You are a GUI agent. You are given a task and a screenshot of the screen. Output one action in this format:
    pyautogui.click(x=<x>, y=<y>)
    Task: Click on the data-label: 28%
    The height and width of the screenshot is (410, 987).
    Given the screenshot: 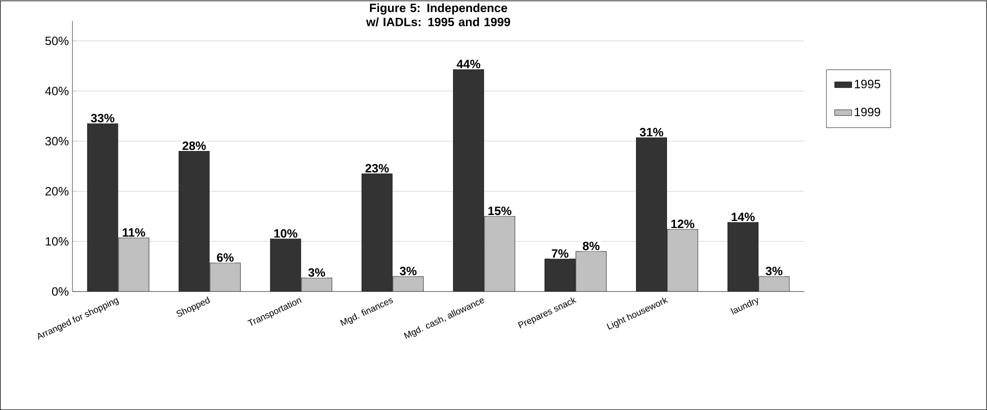 What is the action you would take?
    pyautogui.click(x=194, y=145)
    